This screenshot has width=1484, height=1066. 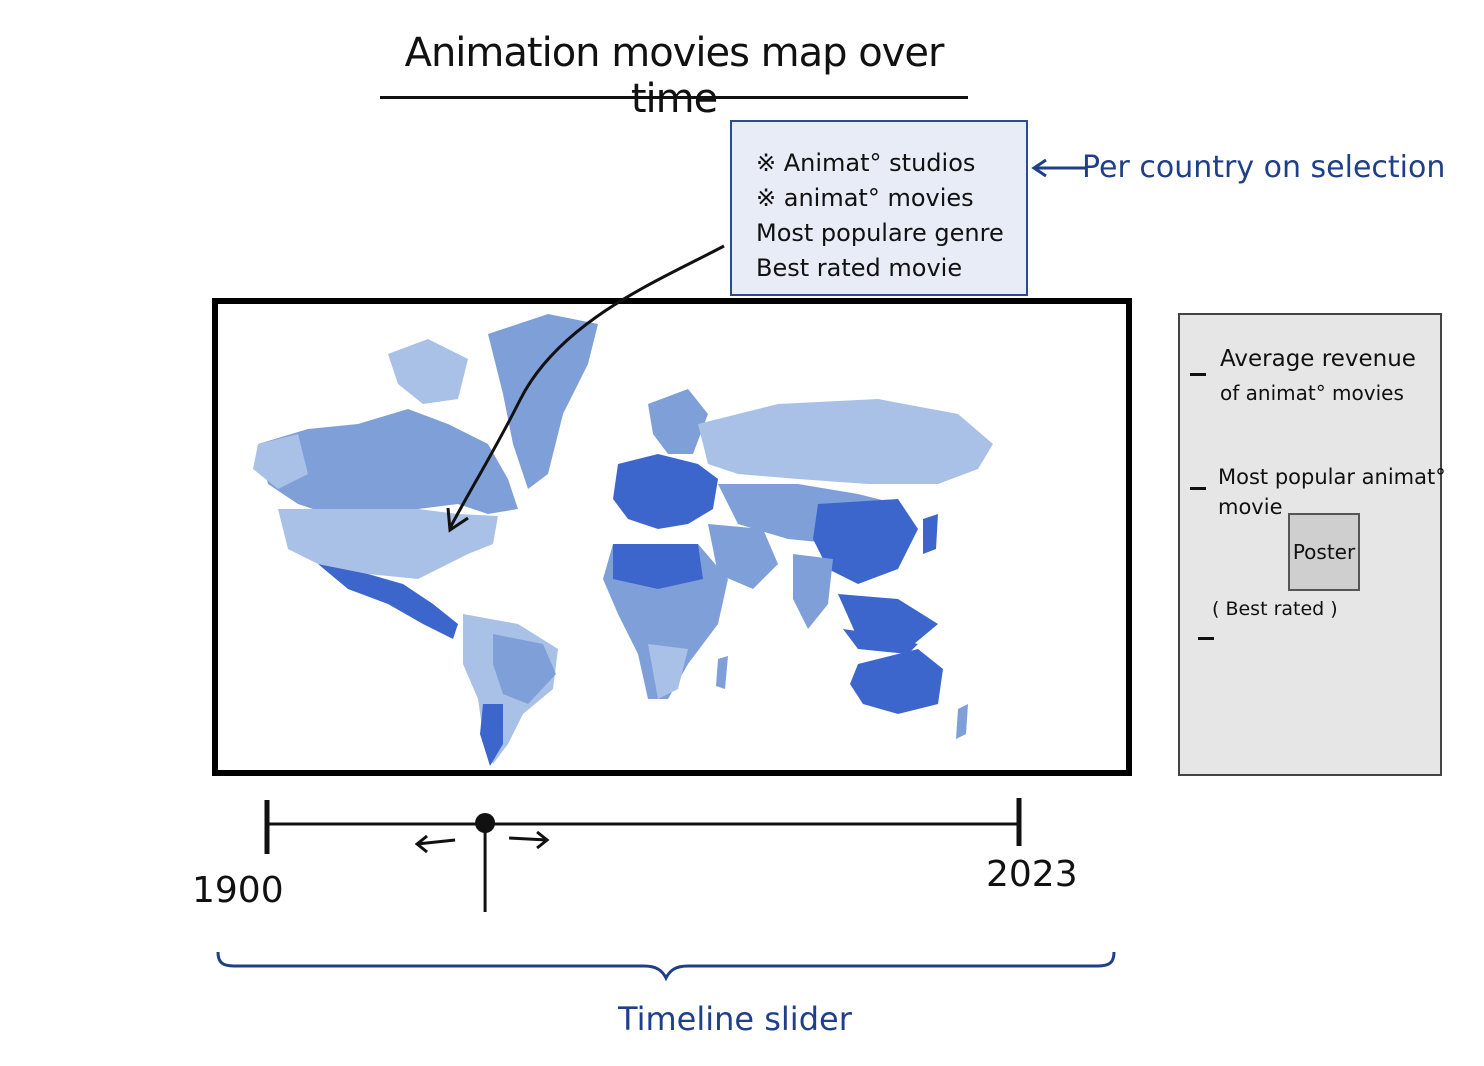 I want to click on slider-right-arrow-icon, so click(x=529, y=840).